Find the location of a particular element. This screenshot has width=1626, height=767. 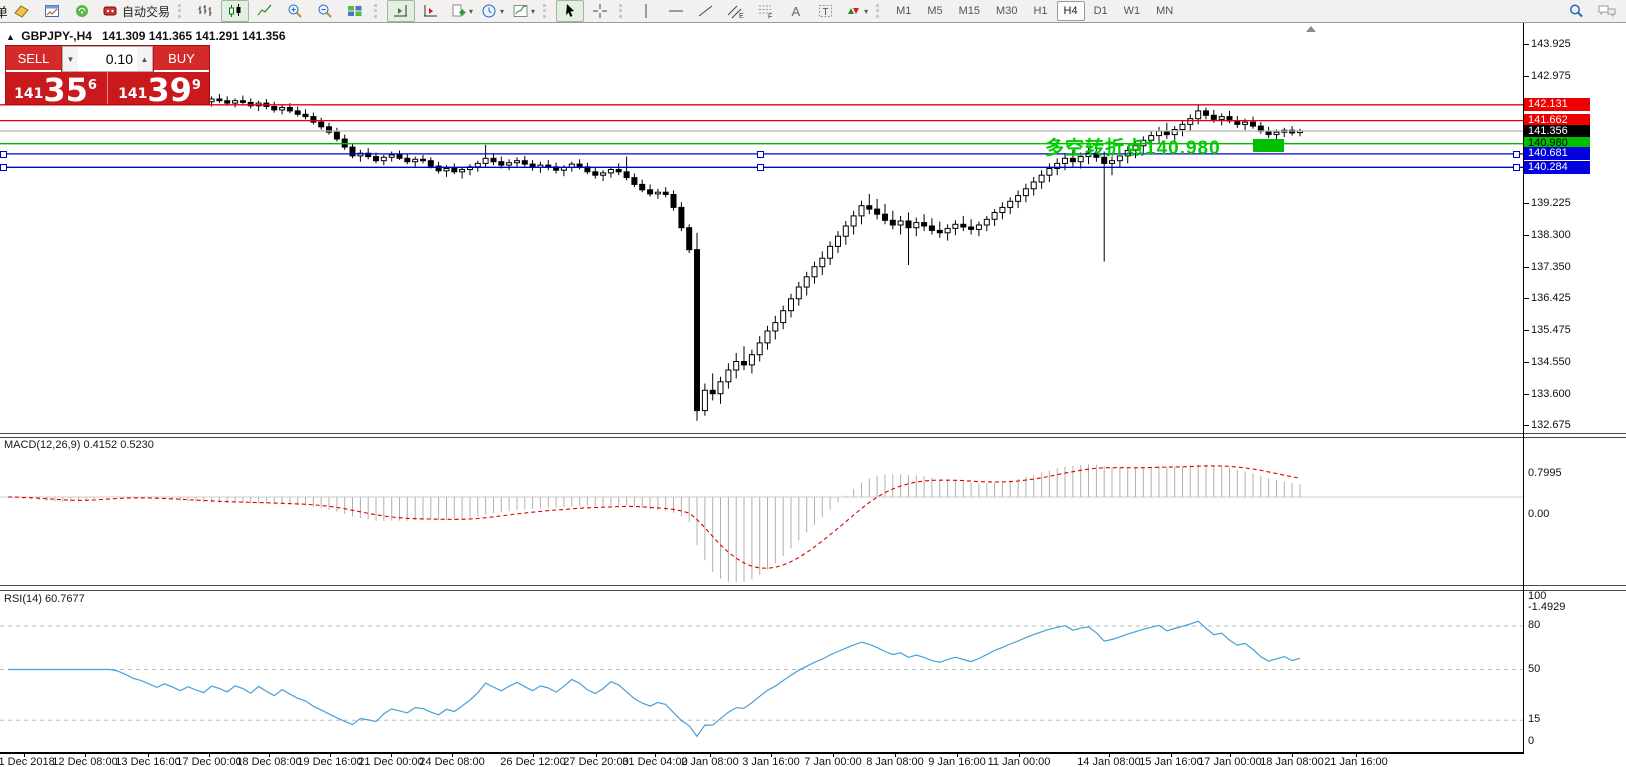

chat-button is located at coordinates (1607, 11).